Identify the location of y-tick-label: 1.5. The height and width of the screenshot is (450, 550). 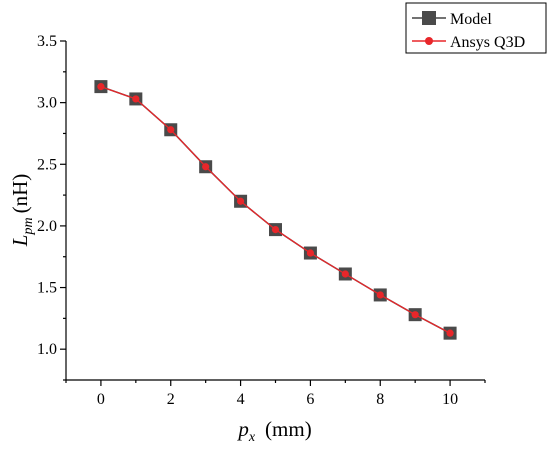
(47, 288).